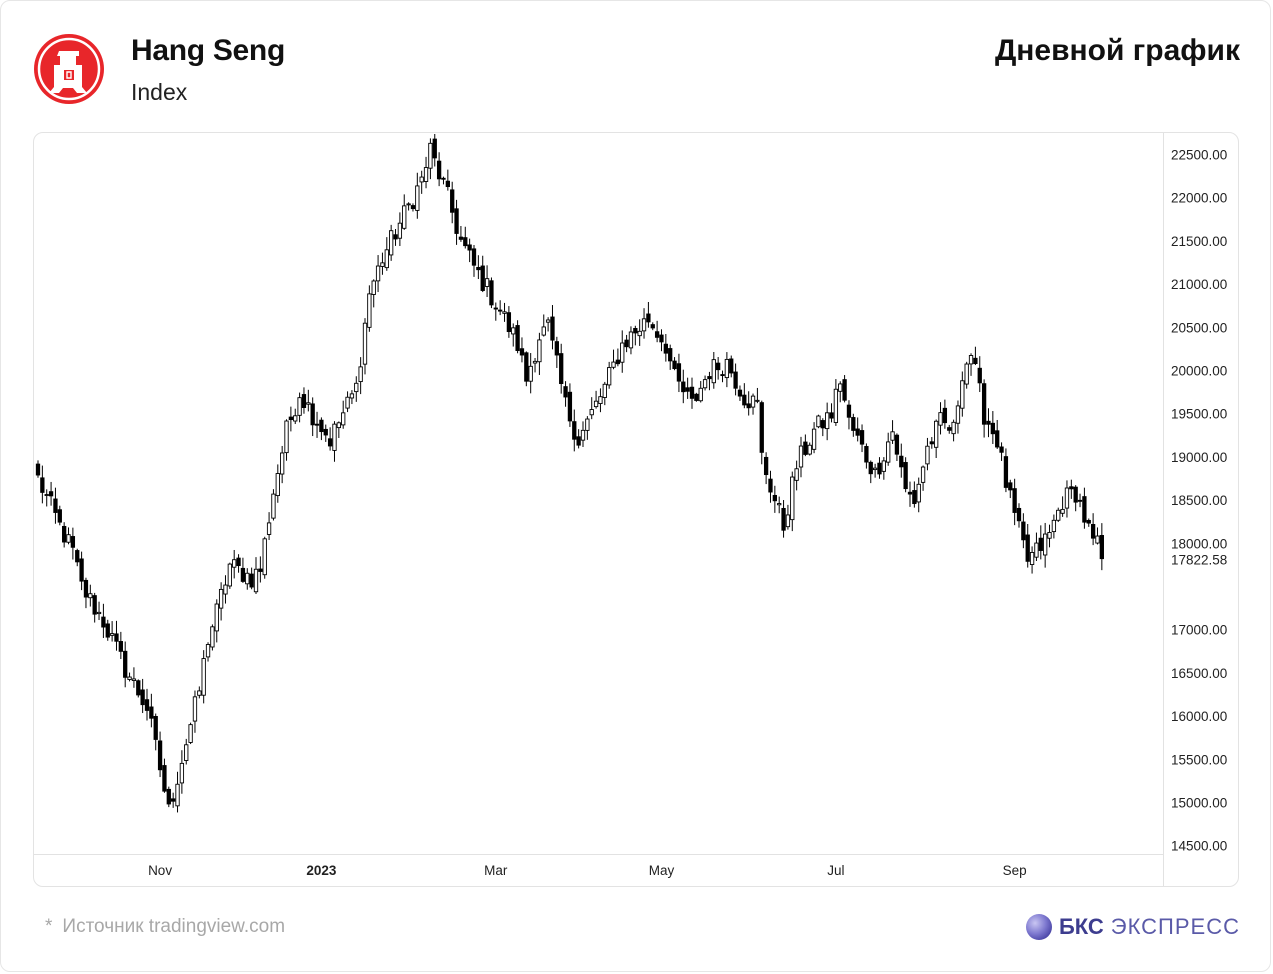 This screenshot has width=1273, height=974. What do you see at coordinates (1117, 50) in the screenshot?
I see `timeframe-label: Дневной график` at bounding box center [1117, 50].